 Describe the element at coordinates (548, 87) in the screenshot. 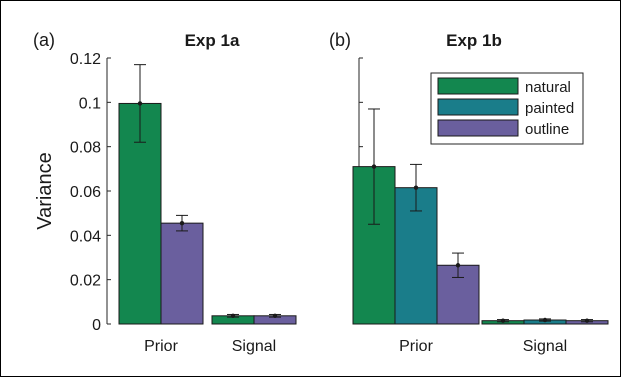

I see `legend-label-natural: natural` at that location.